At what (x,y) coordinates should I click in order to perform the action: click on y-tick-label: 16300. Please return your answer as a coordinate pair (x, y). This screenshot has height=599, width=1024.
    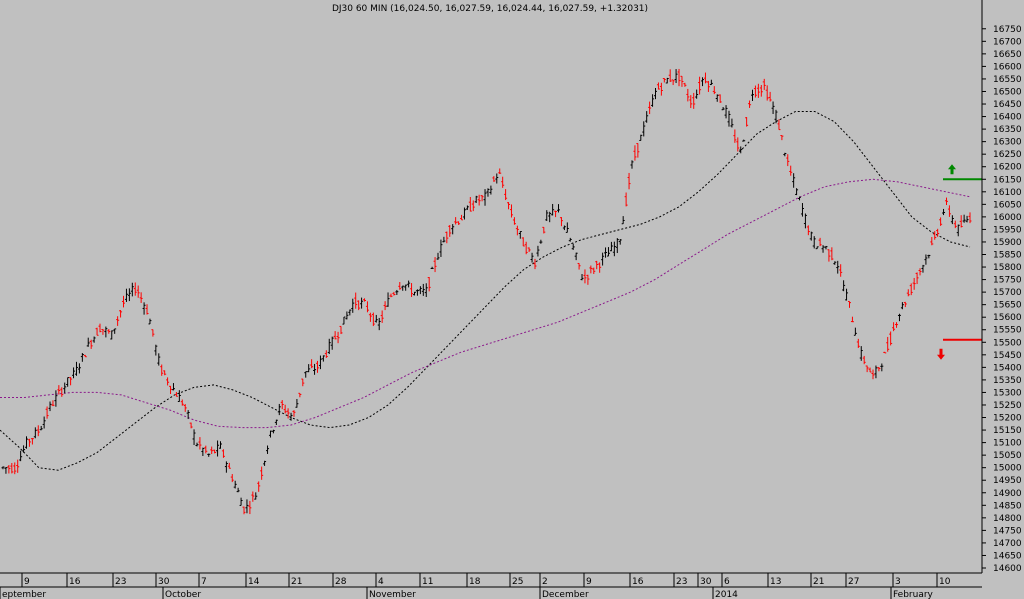
    Looking at the image, I should click on (1007, 143).